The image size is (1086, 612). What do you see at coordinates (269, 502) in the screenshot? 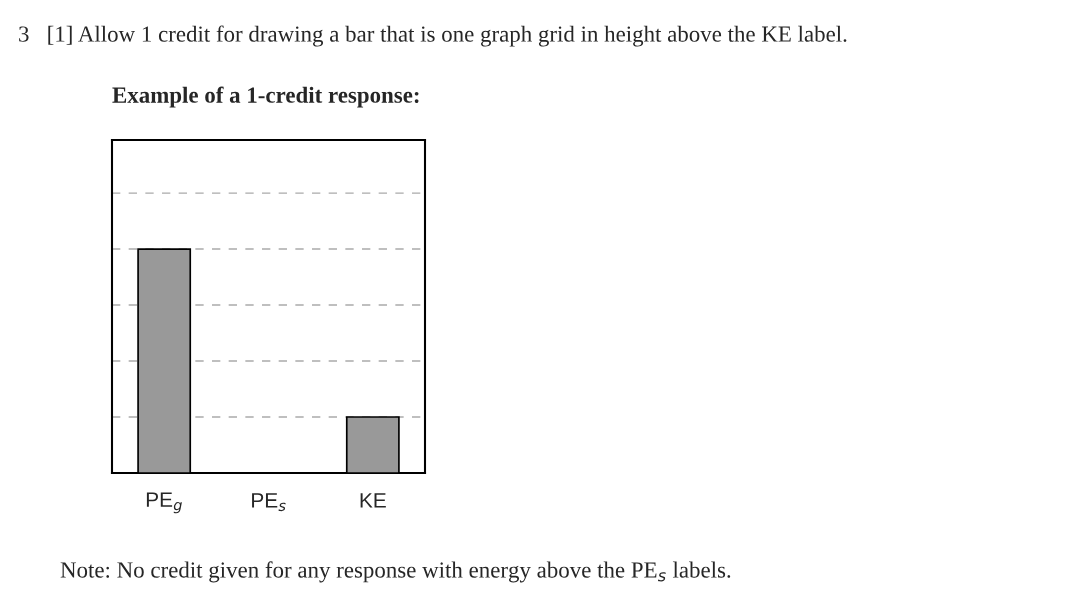
I see `x-tick-label: PE$_{s}$` at bounding box center [269, 502].